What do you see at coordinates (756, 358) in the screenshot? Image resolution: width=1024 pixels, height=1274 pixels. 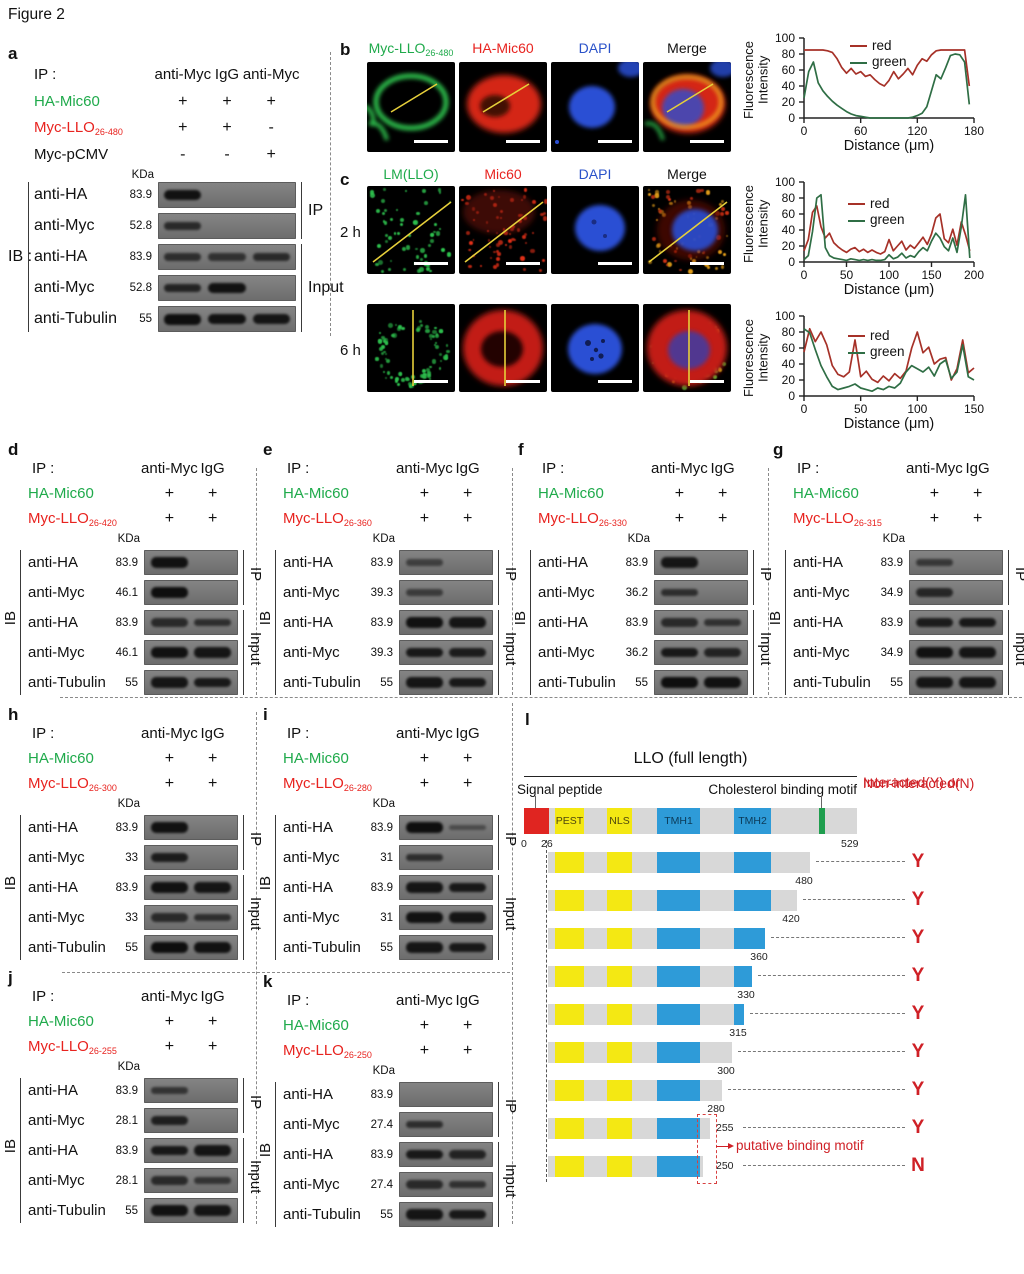 I see `chart-y-axis-label: Fluorescence Intensity` at bounding box center [756, 358].